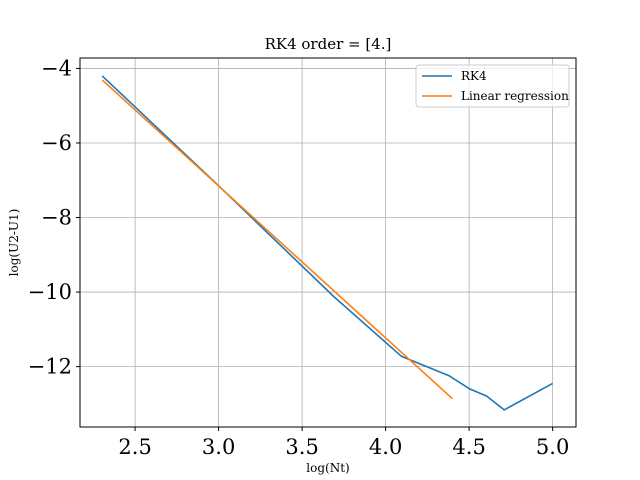 The image size is (640, 480). Describe the element at coordinates (56, 143) in the screenshot. I see `y-tick-label: −6` at that location.